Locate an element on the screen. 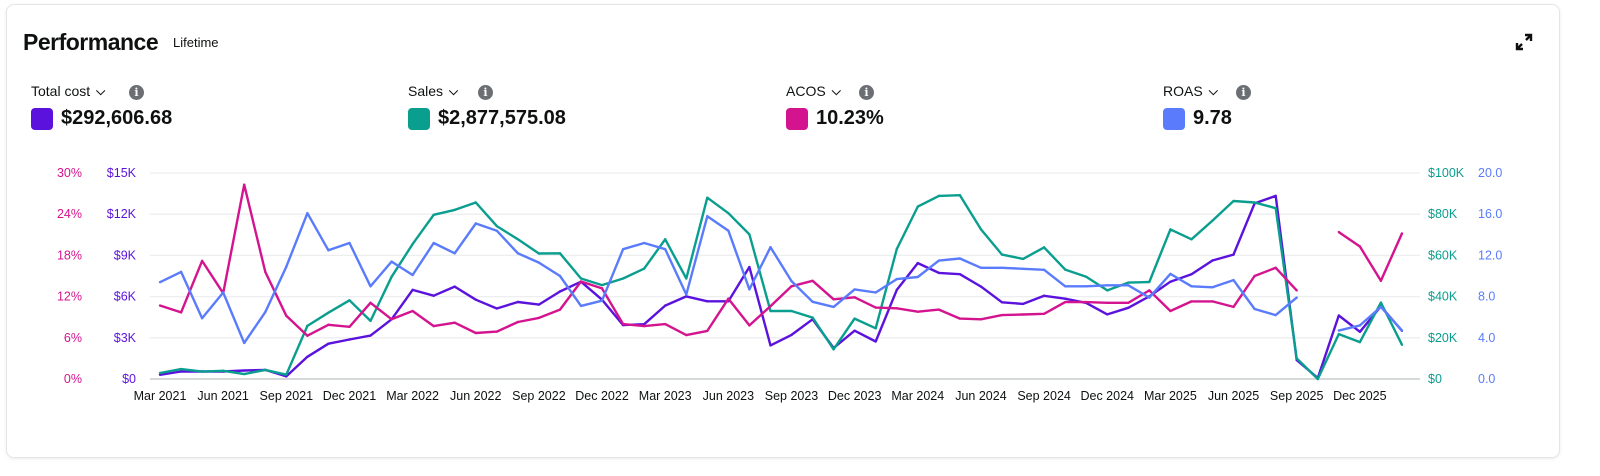  sales-axis-tick-label: $100K is located at coordinates (1446, 173).